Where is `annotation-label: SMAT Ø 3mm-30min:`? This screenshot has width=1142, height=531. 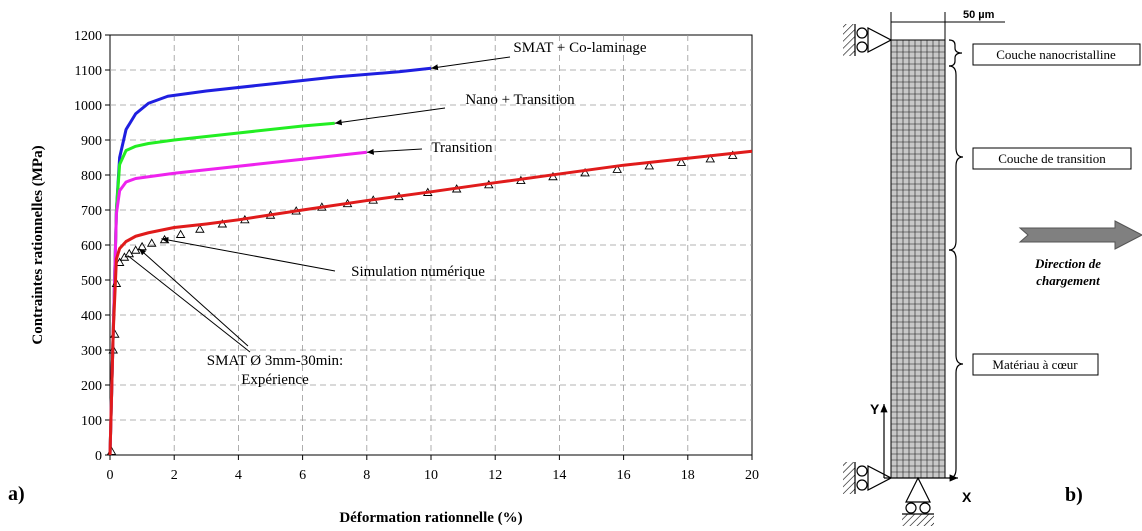 annotation-label: SMAT Ø 3mm-30min: is located at coordinates (275, 361).